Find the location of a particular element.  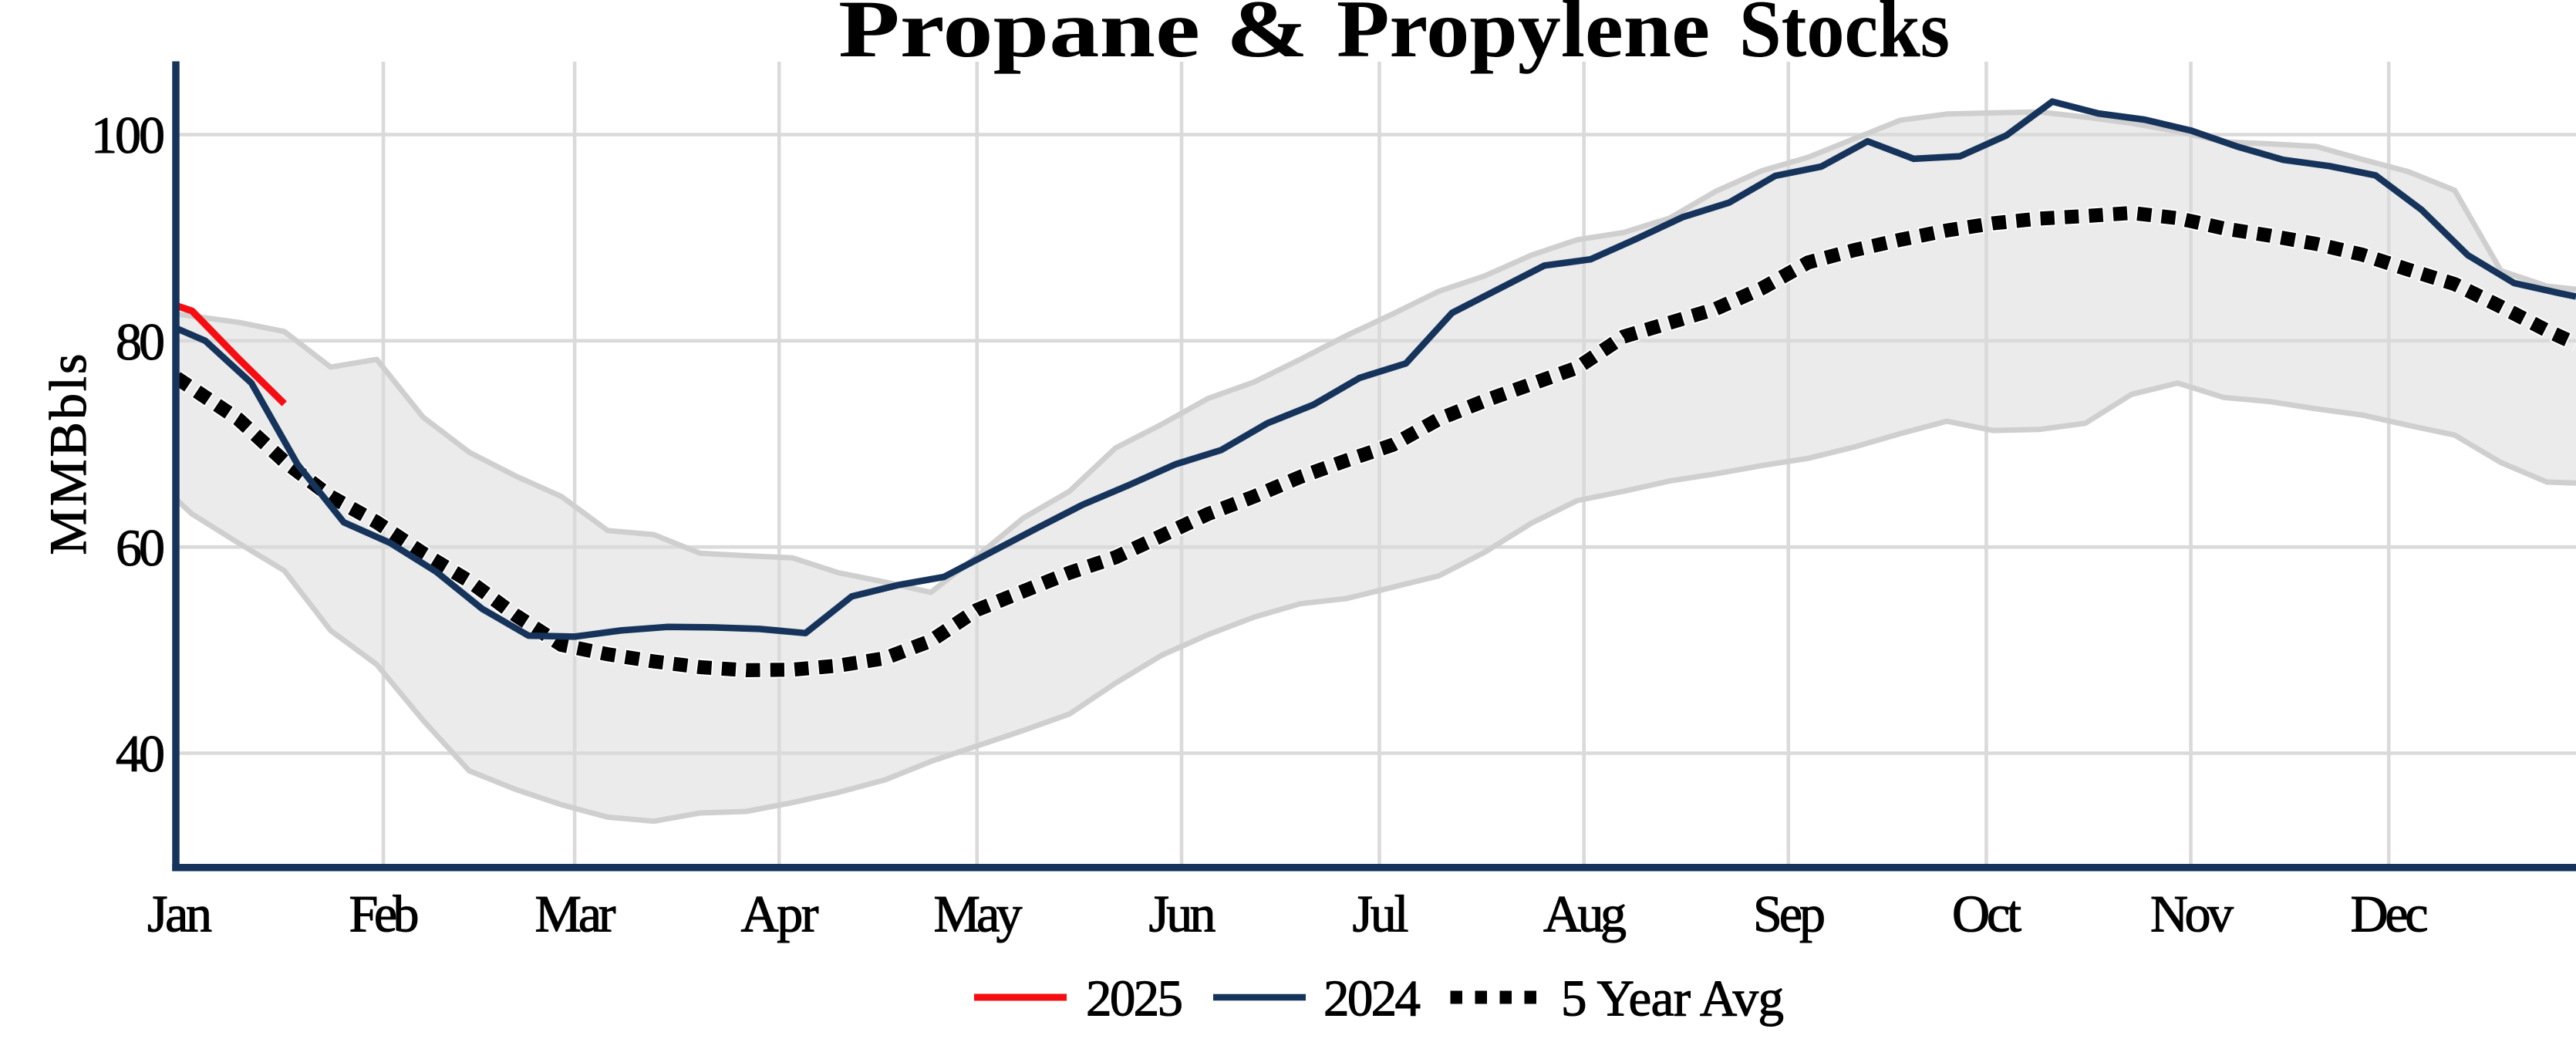

svg-text: Sep is located at coordinates (1789, 914).